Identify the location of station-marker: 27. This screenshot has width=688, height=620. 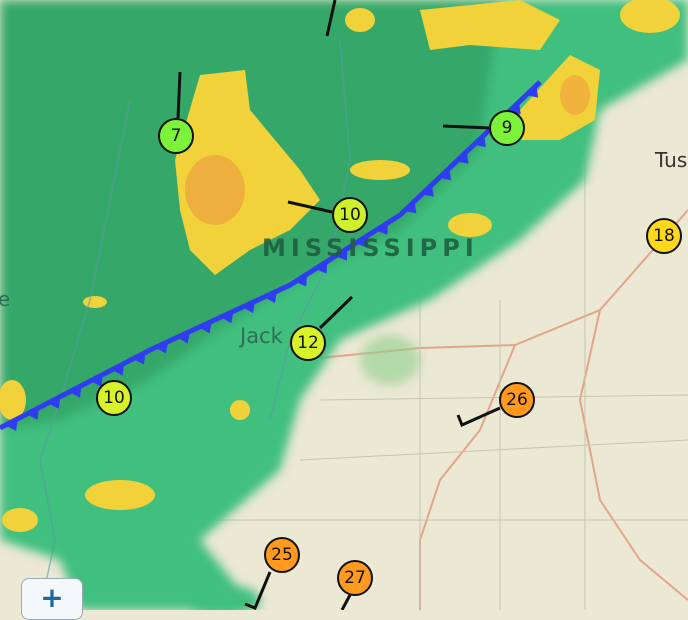
(355, 578).